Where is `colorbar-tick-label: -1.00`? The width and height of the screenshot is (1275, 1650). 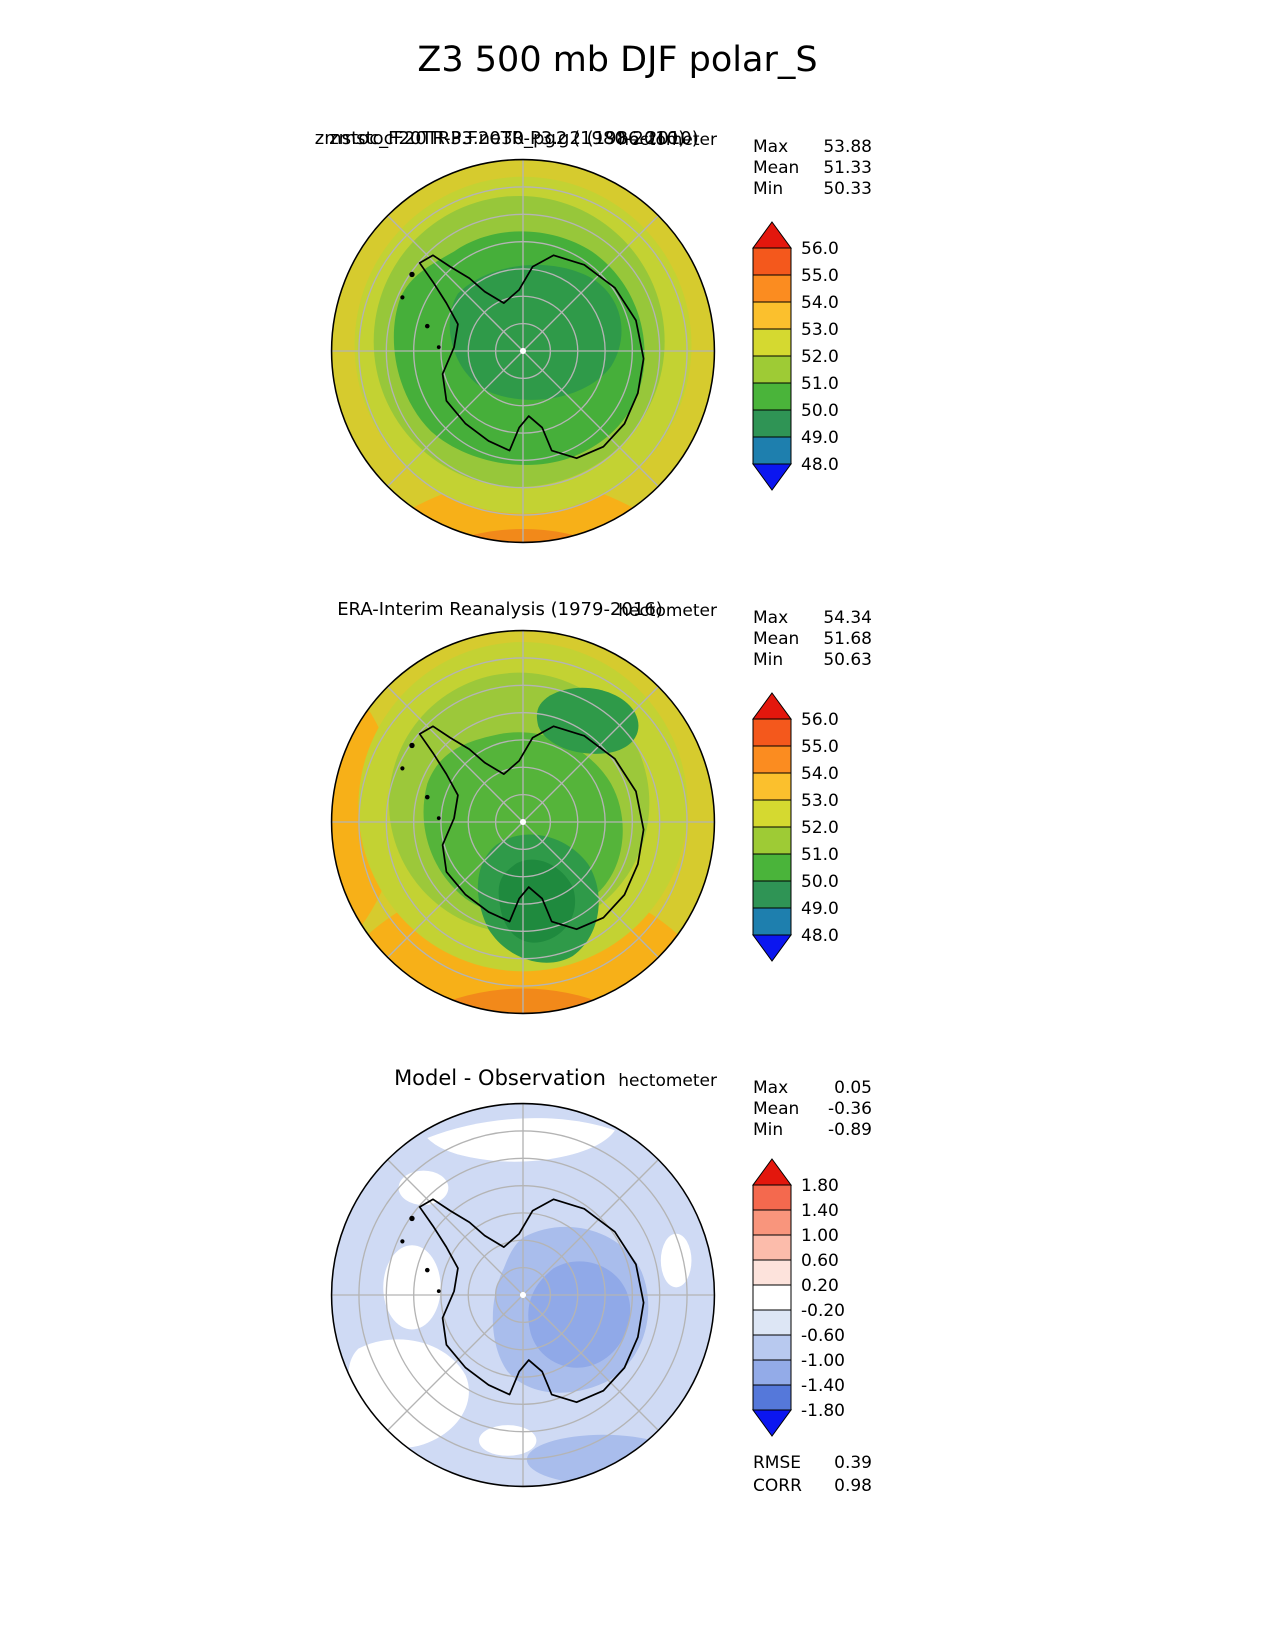 colorbar-tick-label: -1.00 is located at coordinates (823, 1361).